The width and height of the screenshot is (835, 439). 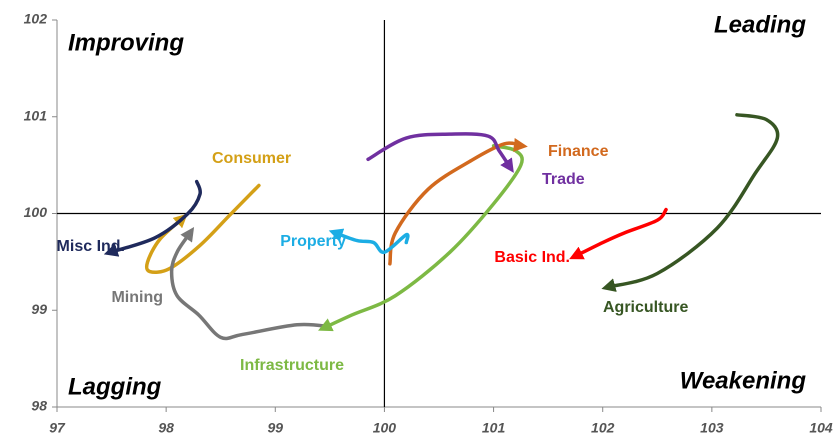 I want to click on series-label: Consumer, so click(x=251, y=158).